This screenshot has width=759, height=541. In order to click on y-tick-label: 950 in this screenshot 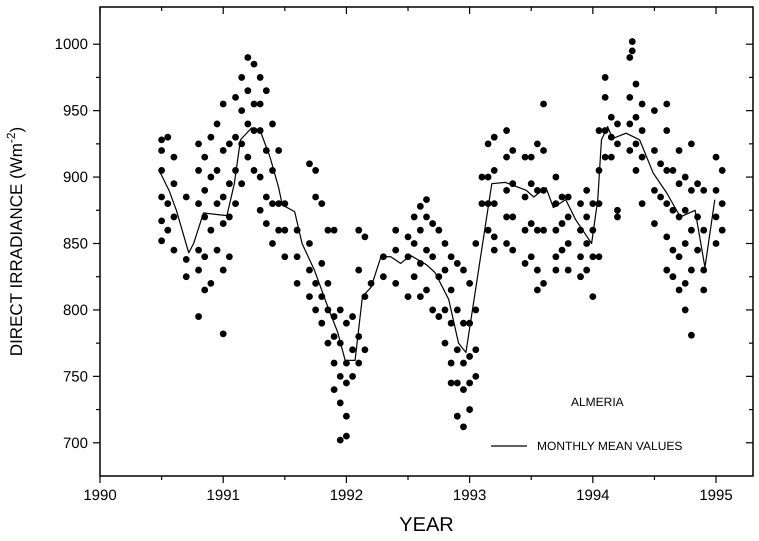, I will do `click(75, 111)`.